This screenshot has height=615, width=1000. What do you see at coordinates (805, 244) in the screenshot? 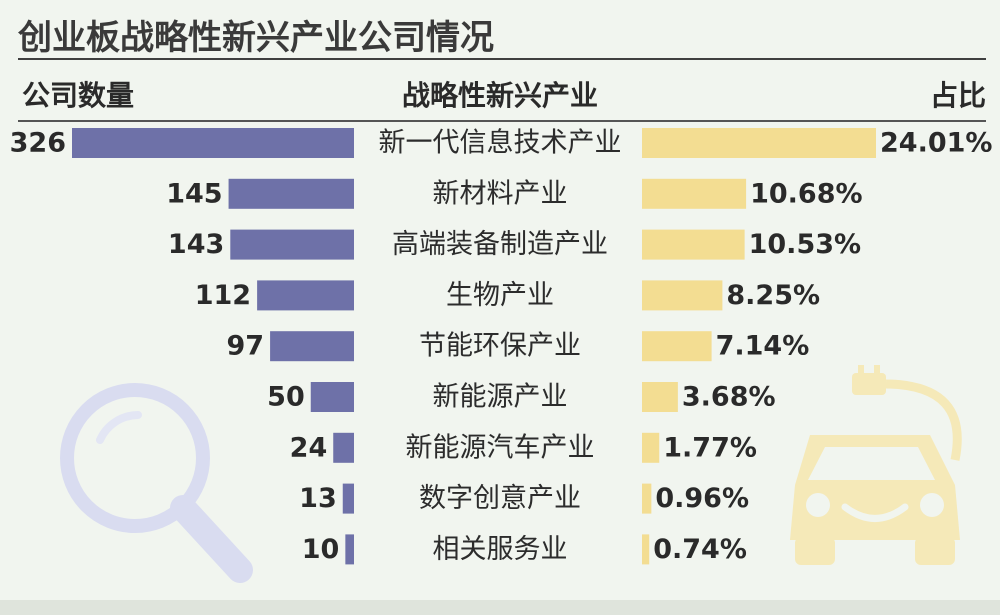
I see `share-value-label: 10.53%` at bounding box center [805, 244].